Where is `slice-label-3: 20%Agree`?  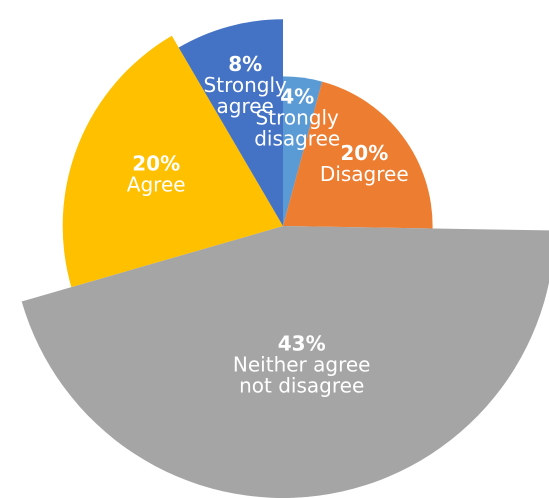 slice-label-3: 20%Agree is located at coordinates (156, 173).